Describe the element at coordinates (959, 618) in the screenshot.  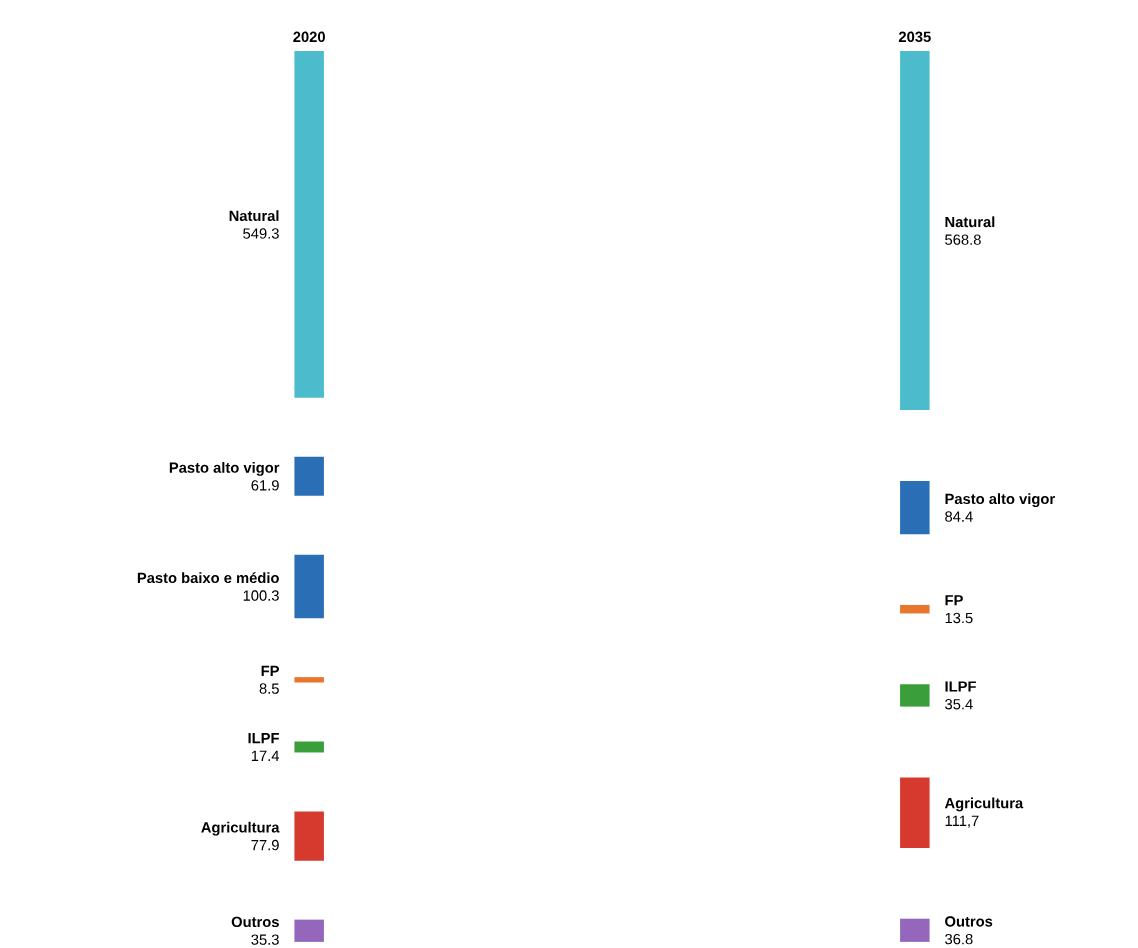
I see `data-label: 13.5` at that location.